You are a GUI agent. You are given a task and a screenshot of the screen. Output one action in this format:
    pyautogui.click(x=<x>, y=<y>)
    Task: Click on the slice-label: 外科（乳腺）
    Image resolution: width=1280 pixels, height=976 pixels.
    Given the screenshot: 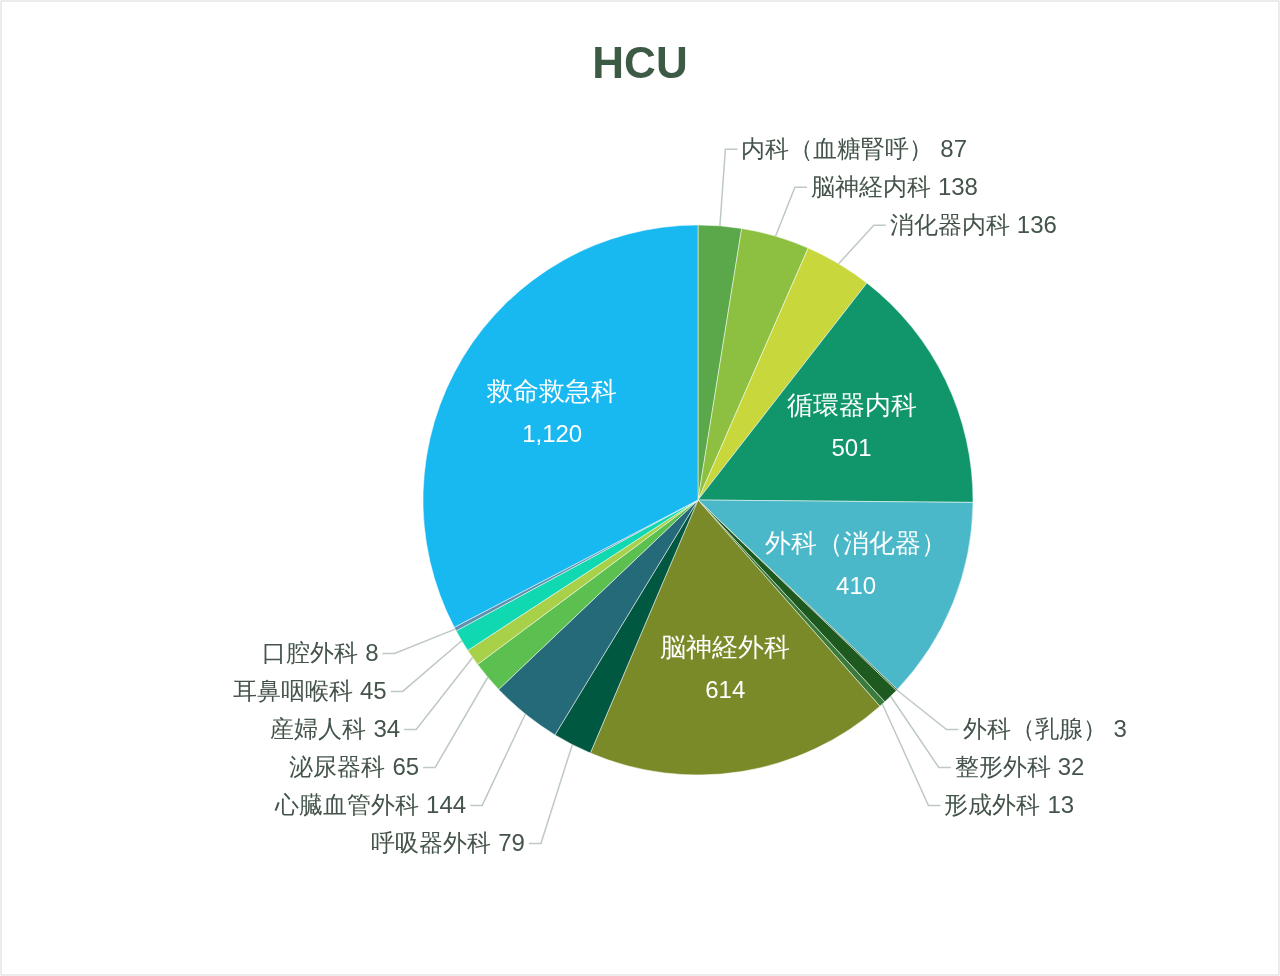 What is the action you would take?
    pyautogui.click(x=1034, y=729)
    